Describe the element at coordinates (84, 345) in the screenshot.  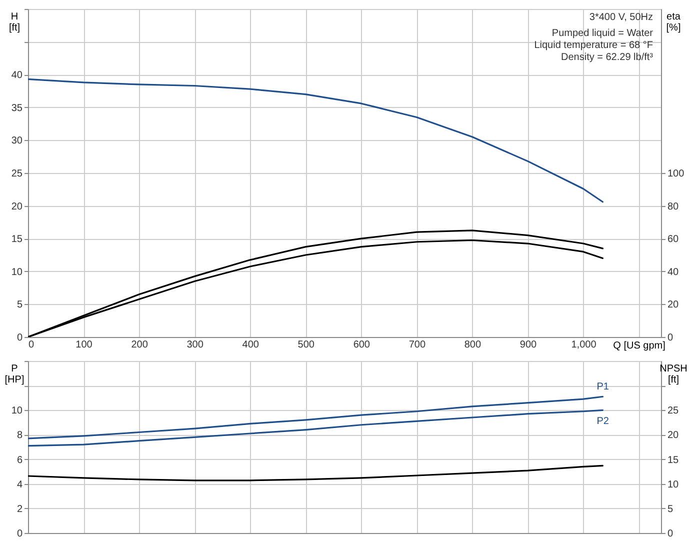
I see `x-tick-label: 100` at that location.